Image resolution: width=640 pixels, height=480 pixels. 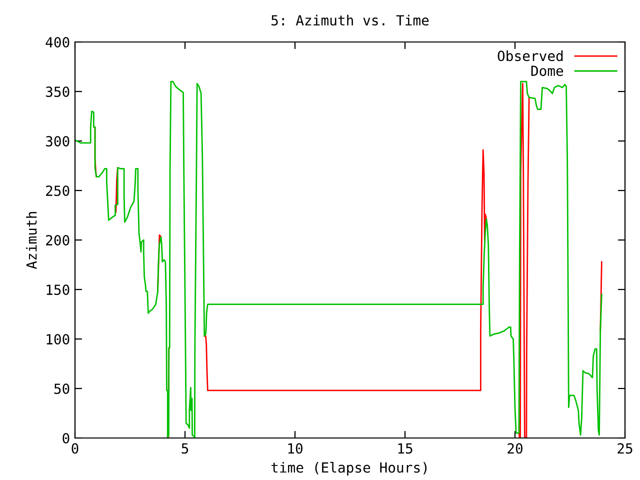 What do you see at coordinates (625, 448) in the screenshot?
I see `x-tick-label: 25` at bounding box center [625, 448].